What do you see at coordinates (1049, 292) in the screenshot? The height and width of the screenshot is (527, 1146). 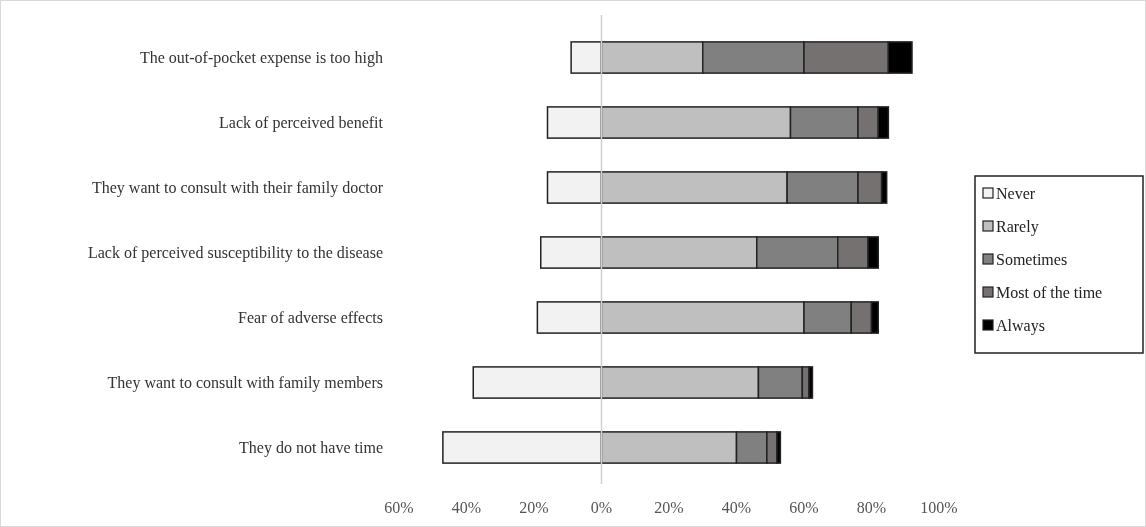 I see `legend-label: Most of the time` at bounding box center [1049, 292].